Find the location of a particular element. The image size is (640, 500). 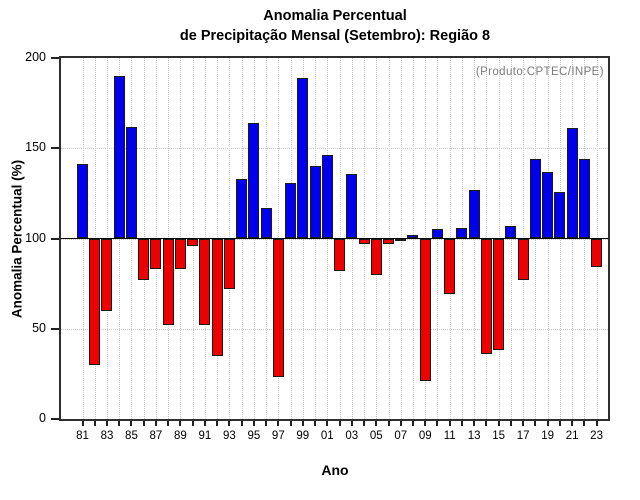

chart-title: Anomalia Percentual is located at coordinates (335, 16).